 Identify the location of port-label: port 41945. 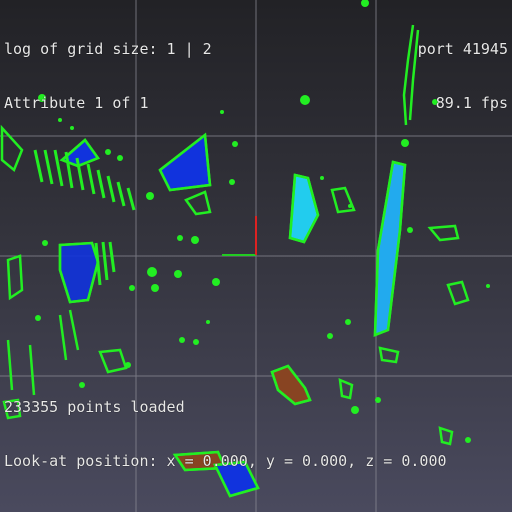
(462, 49).